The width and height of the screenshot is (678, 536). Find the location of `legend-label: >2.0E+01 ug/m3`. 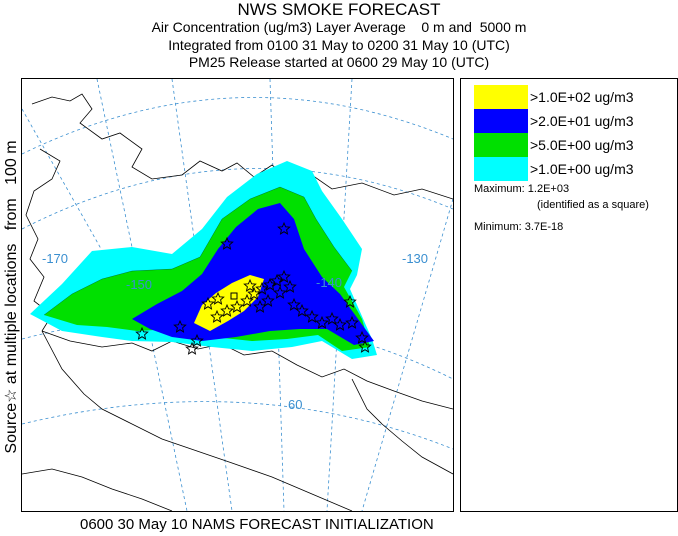

legend-label: >2.0E+01 ug/m3 is located at coordinates (582, 121).